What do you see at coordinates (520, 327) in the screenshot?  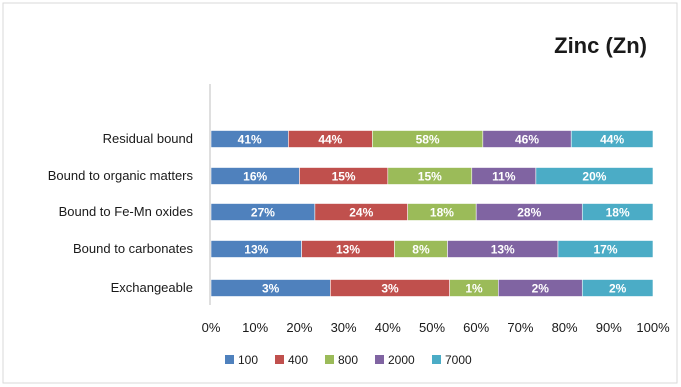 I see `x-tick-label: 70%` at bounding box center [520, 327].